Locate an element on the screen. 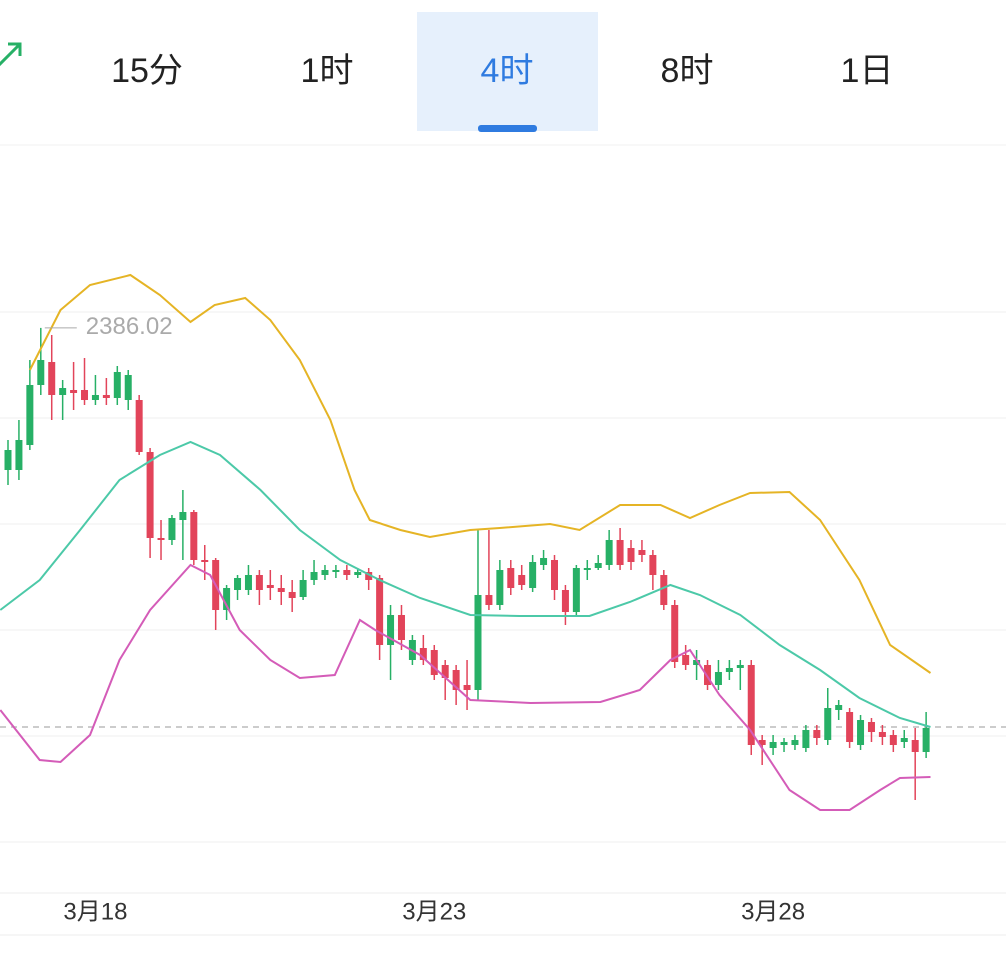 The width and height of the screenshot is (1006, 961). timeframe-tab: 15分 is located at coordinates (147, 71).